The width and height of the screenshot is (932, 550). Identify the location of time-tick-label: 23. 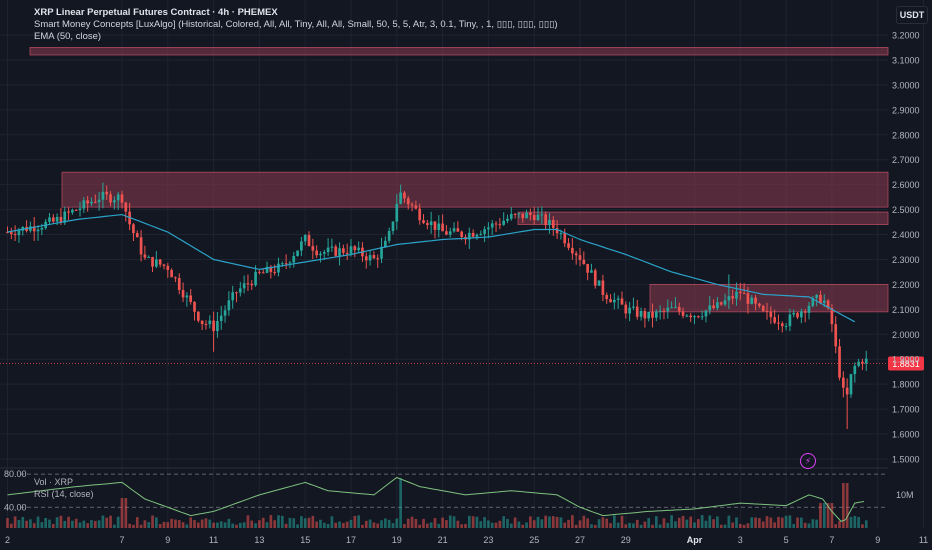
(488, 540).